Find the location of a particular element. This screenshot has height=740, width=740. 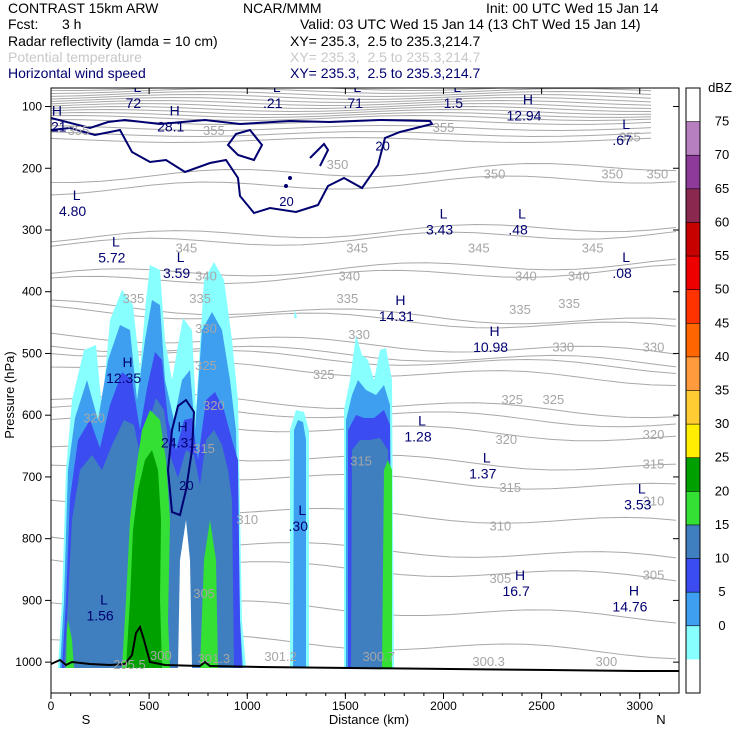

wind-20-upper is located at coordinates (242, 166).